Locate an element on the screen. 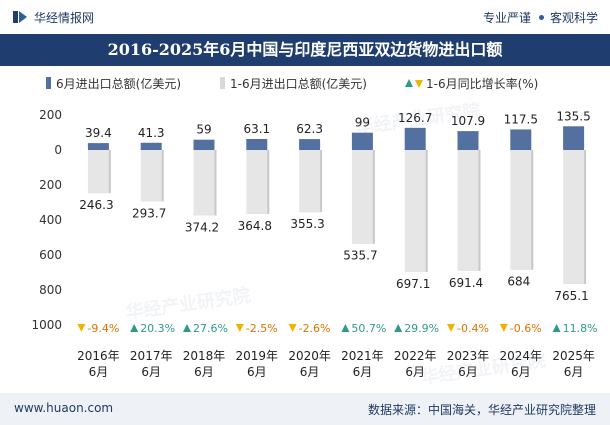  x-tick-label: 2023年 is located at coordinates (468, 356).